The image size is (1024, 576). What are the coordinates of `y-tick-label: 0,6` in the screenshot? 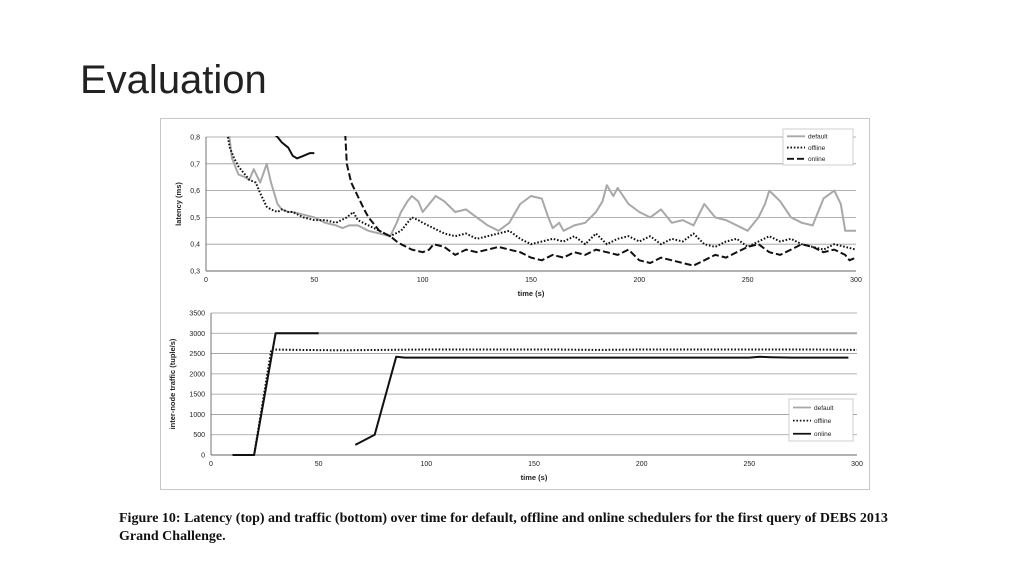 It's located at (195, 191).